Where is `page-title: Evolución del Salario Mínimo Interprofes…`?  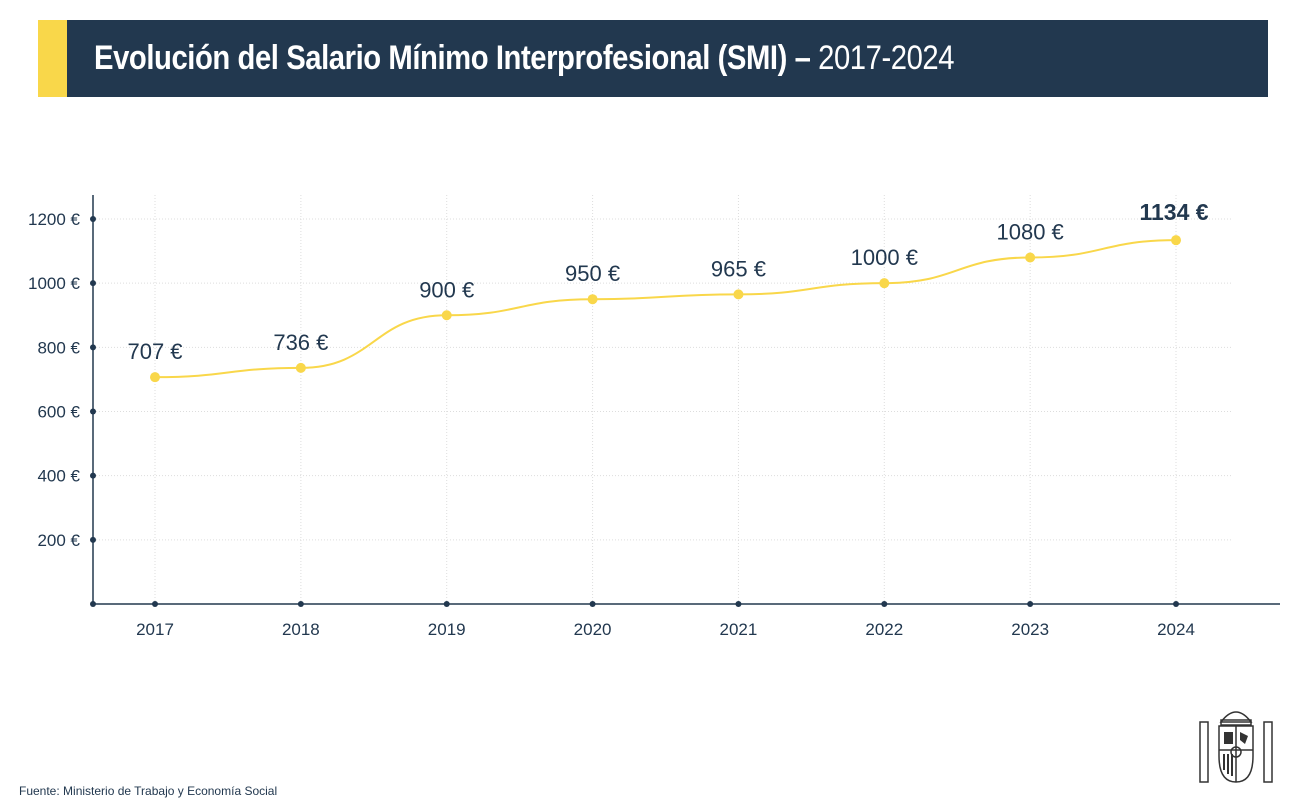 page-title: Evolución del Salario Mínimo Interprofes… is located at coordinates (524, 58).